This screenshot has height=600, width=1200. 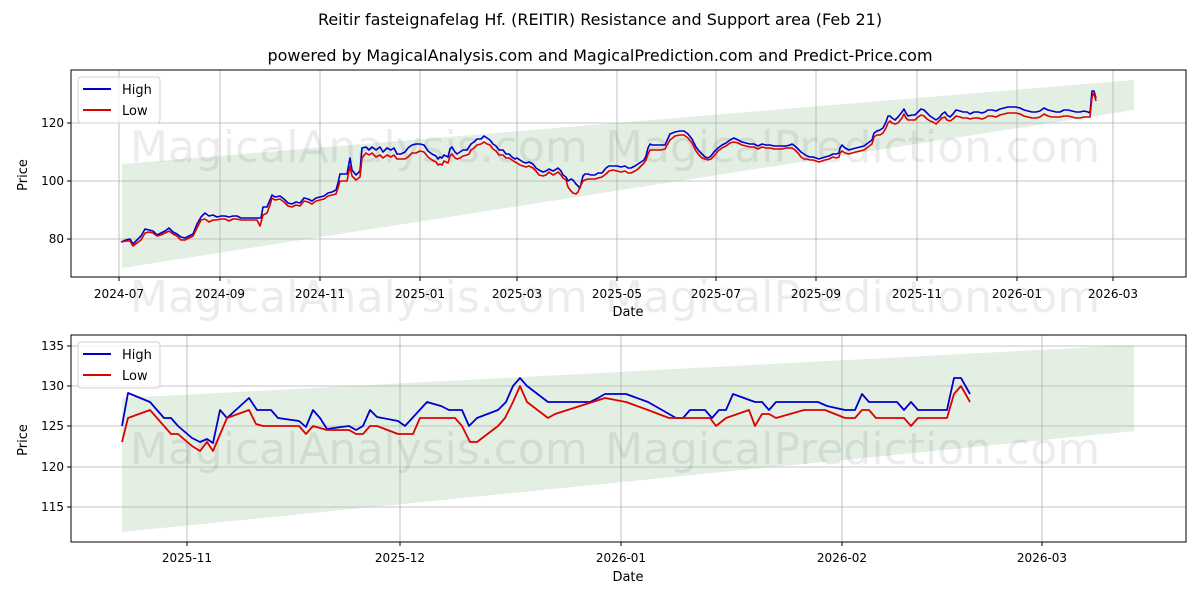 What do you see at coordinates (1042, 558) in the screenshot?
I see `bottom-xtick-label: 2026-03` at bounding box center [1042, 558].